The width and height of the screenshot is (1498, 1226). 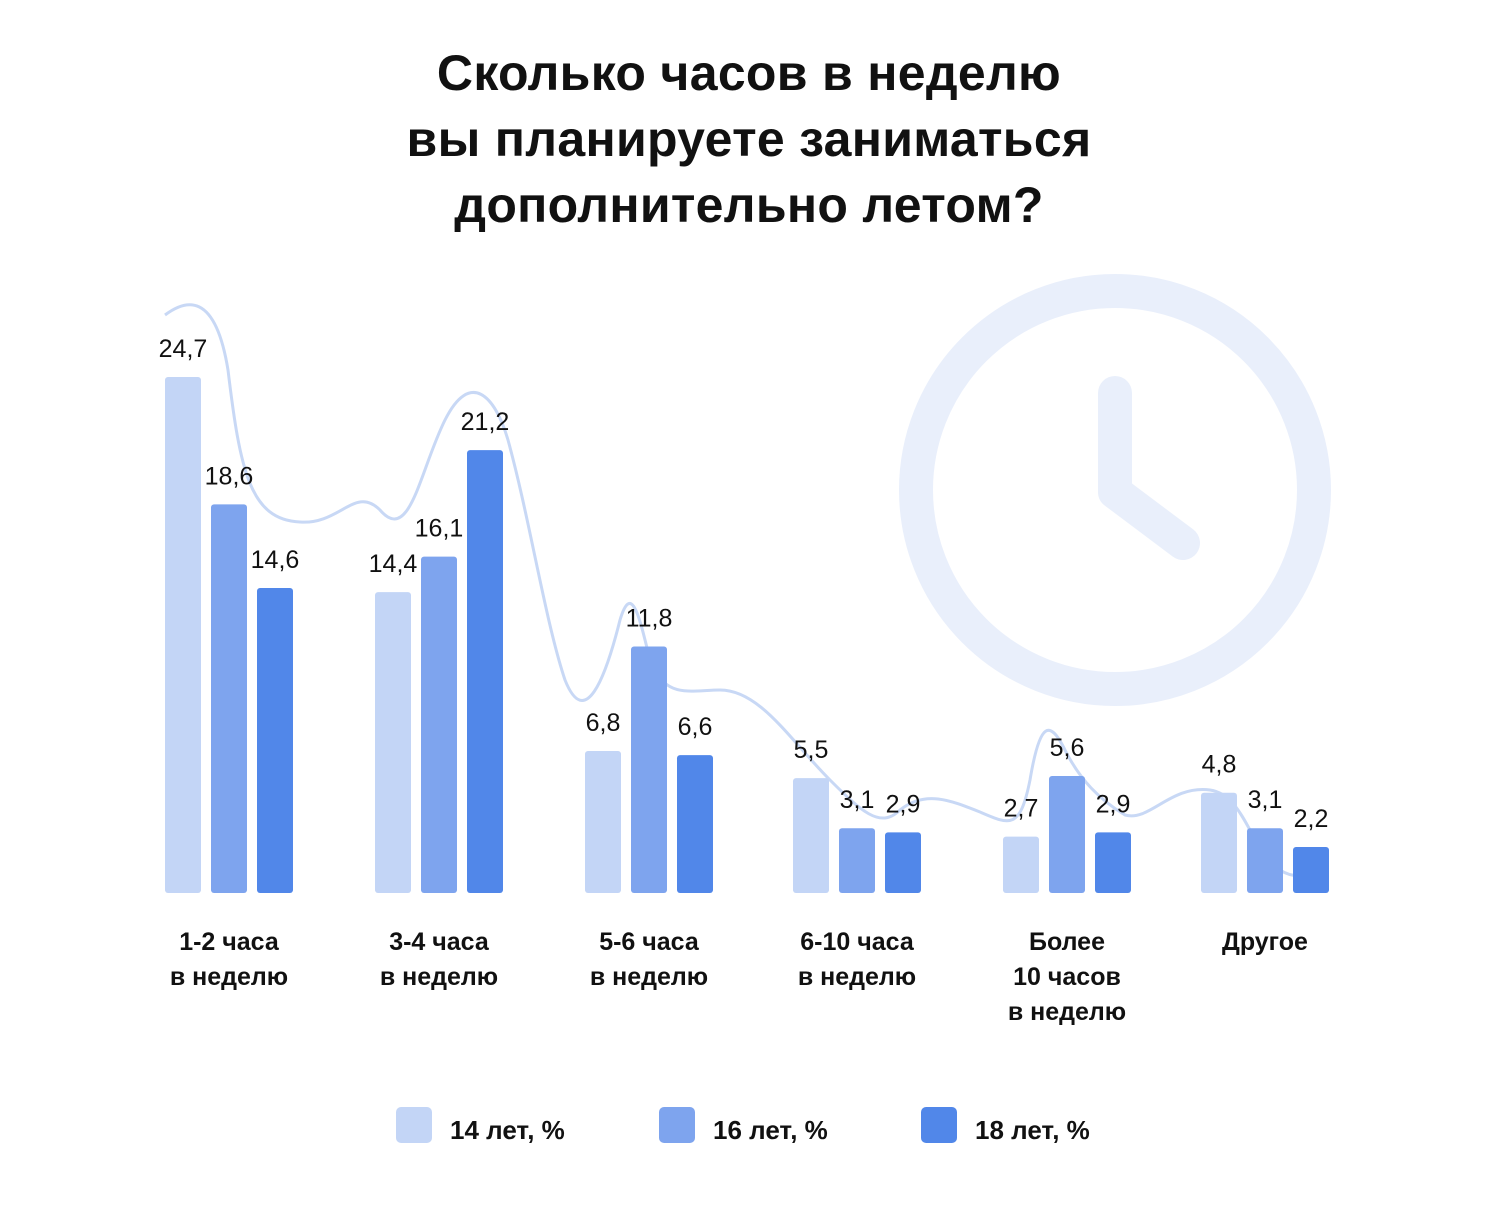 I want to click on value-label-s1-c3: 6,8, so click(x=603, y=723).